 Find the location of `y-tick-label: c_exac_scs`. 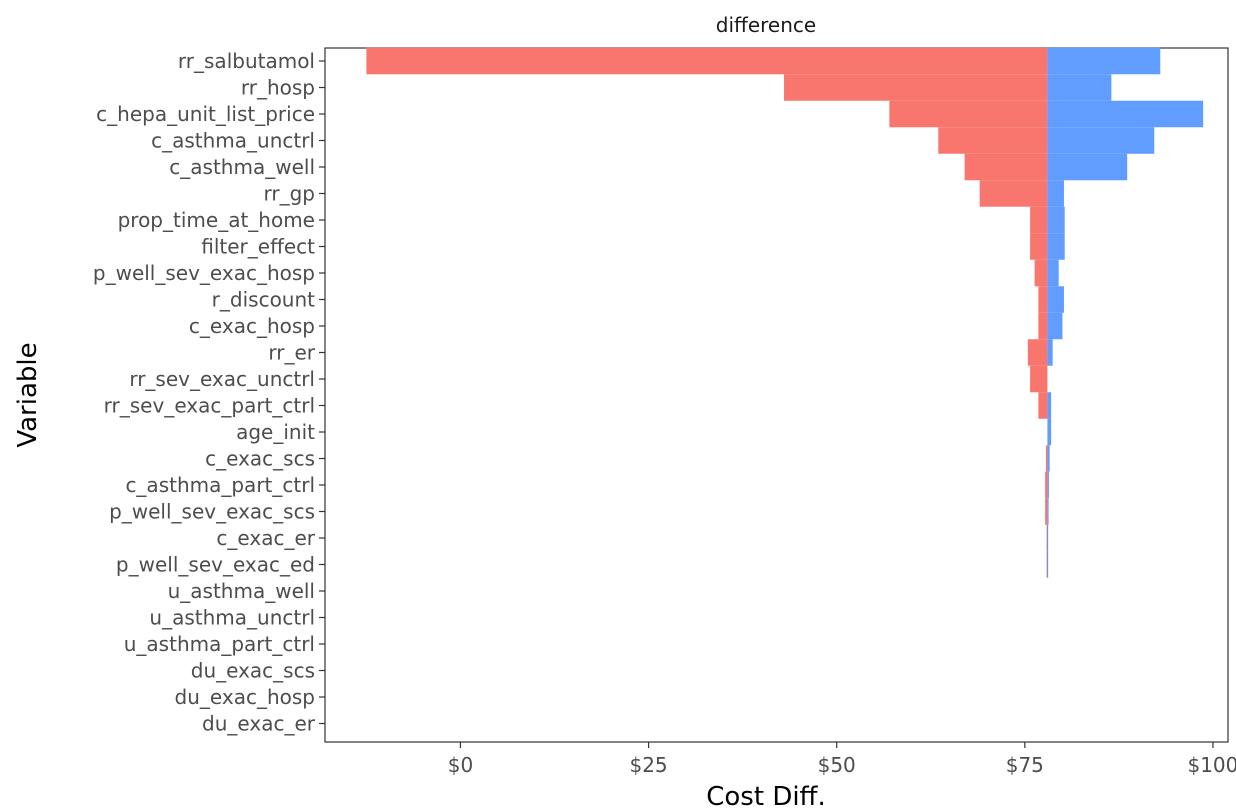

y-tick-label: c_exac_scs is located at coordinates (260, 459).